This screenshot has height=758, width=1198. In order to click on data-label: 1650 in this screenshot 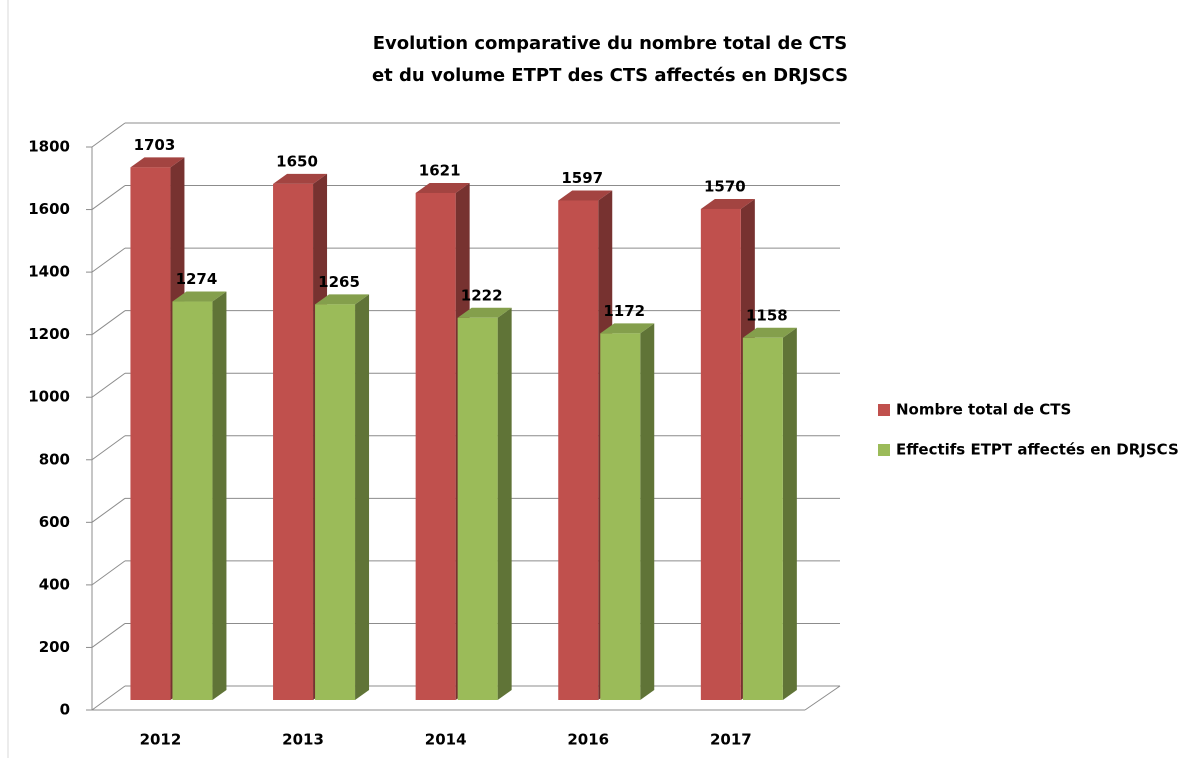, I will do `click(297, 161)`.